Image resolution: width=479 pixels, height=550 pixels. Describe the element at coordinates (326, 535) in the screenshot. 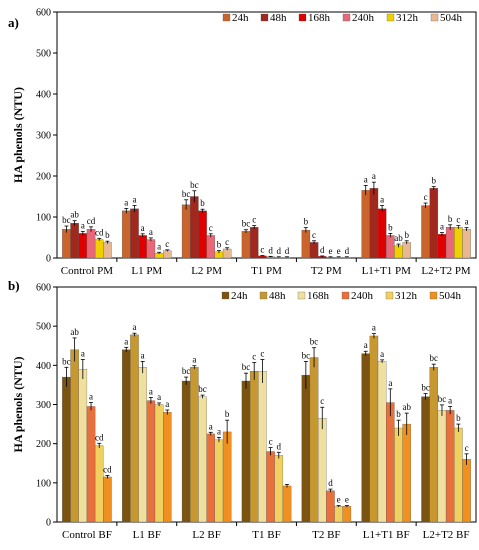

I see `category-label: T2 BF` at that location.